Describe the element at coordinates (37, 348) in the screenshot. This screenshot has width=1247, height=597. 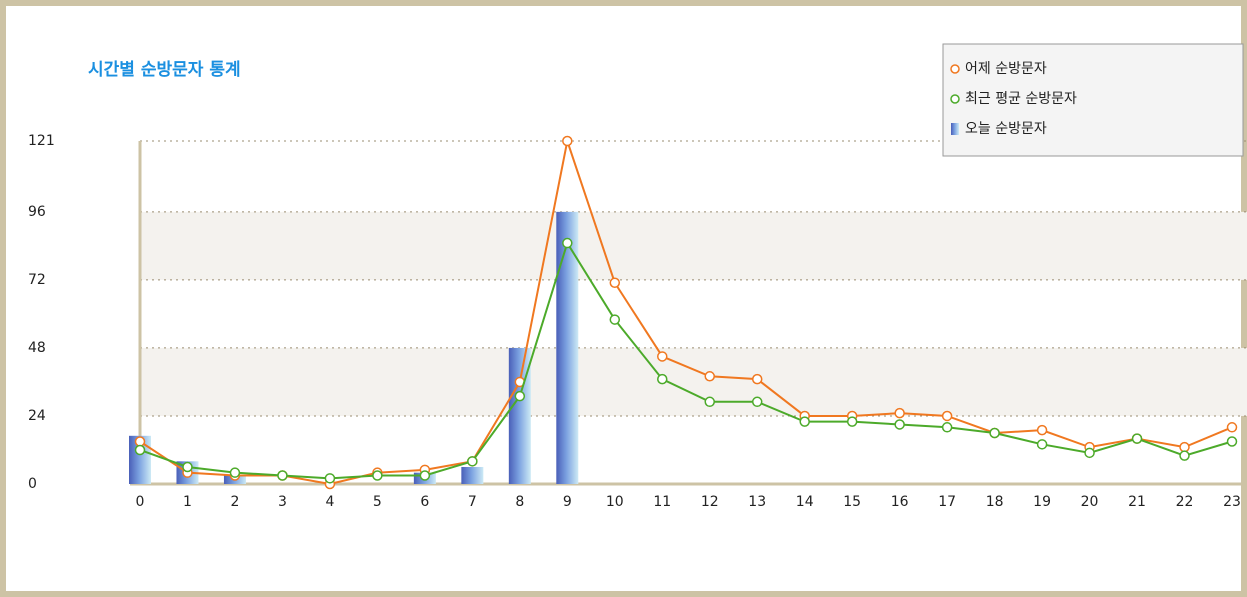
I see `y-tick-label: 48` at that location.